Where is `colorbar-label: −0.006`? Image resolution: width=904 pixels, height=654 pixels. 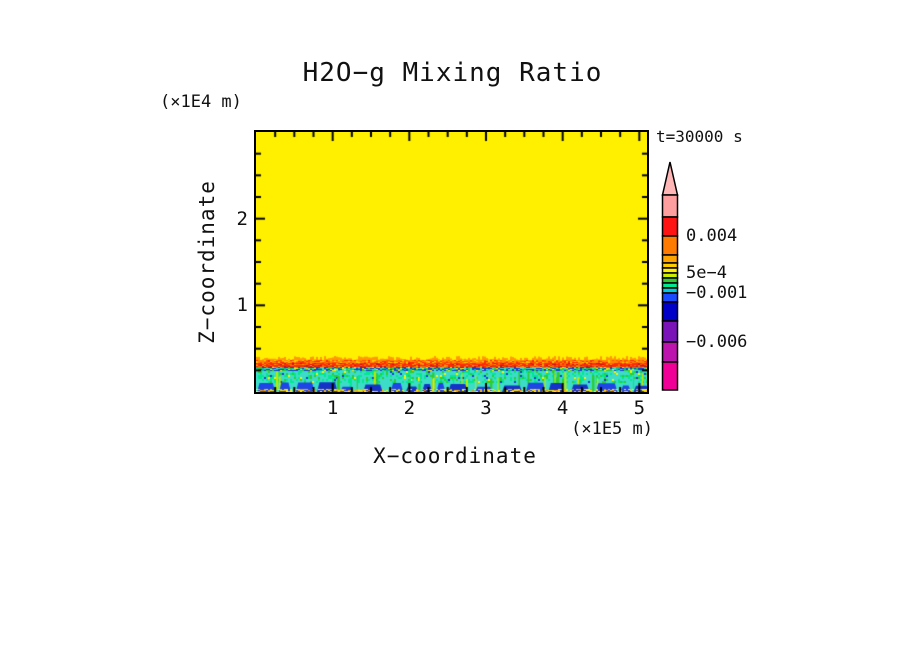 colorbar-label: −0.006 is located at coordinates (717, 342).